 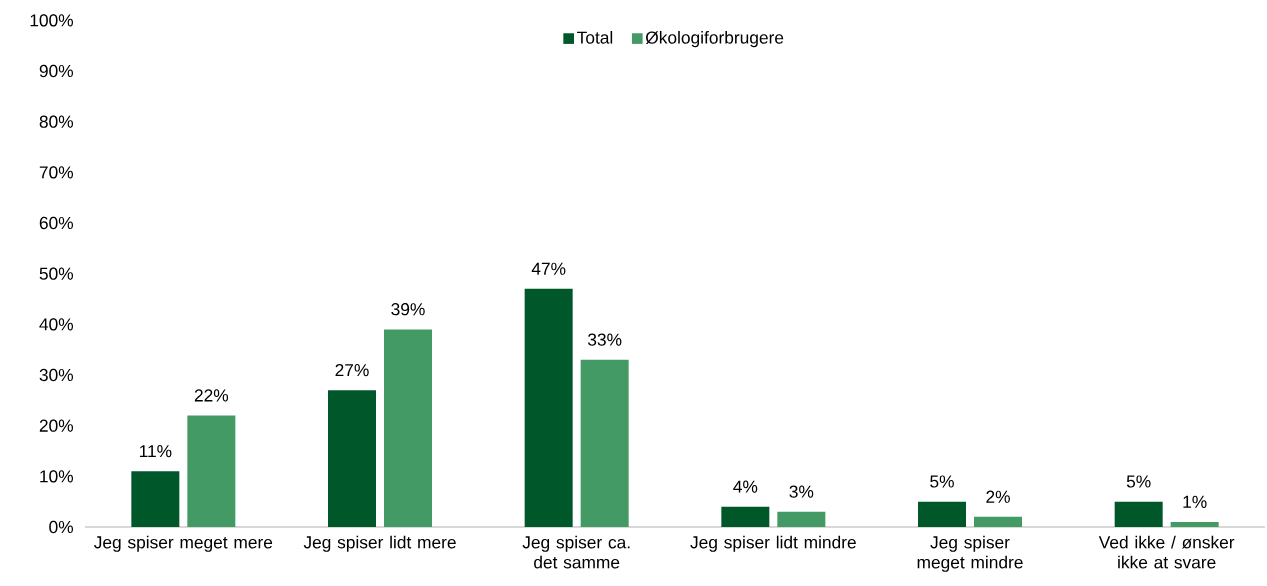 I want to click on y-tick-label: 50%, so click(x=56, y=273).